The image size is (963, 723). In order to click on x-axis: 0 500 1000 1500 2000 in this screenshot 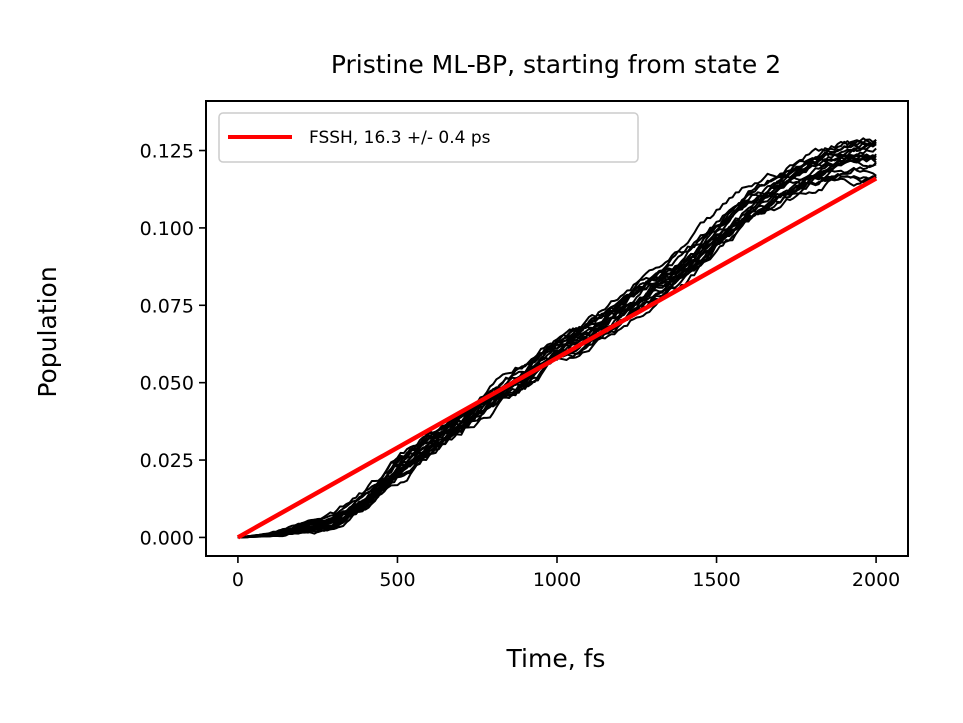, I will do `click(566, 573)`.